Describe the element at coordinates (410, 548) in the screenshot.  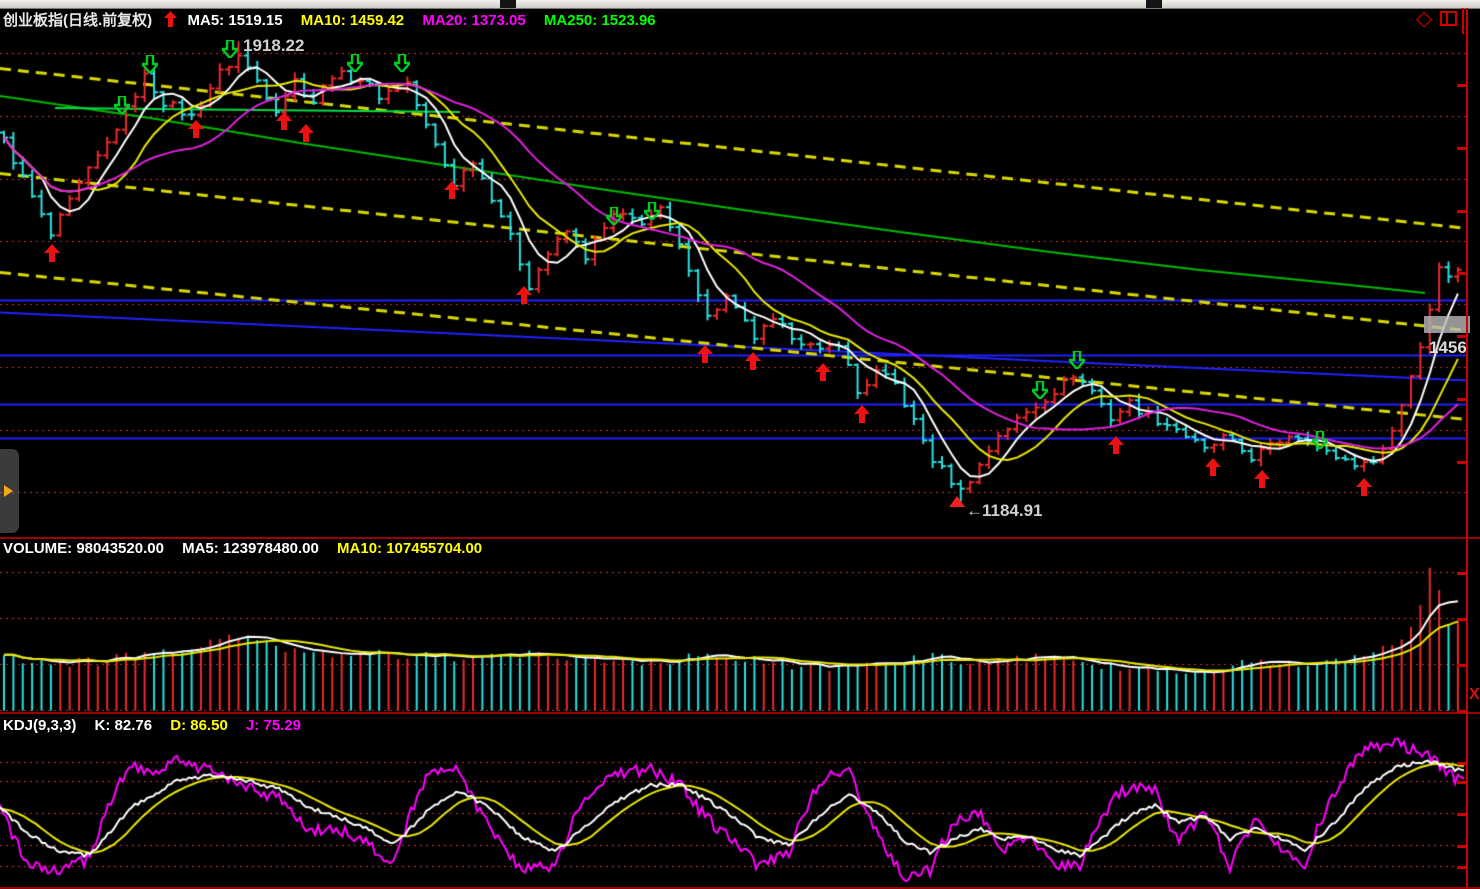
I see `volume-ma10-readout: MA10: 107455704.00` at that location.